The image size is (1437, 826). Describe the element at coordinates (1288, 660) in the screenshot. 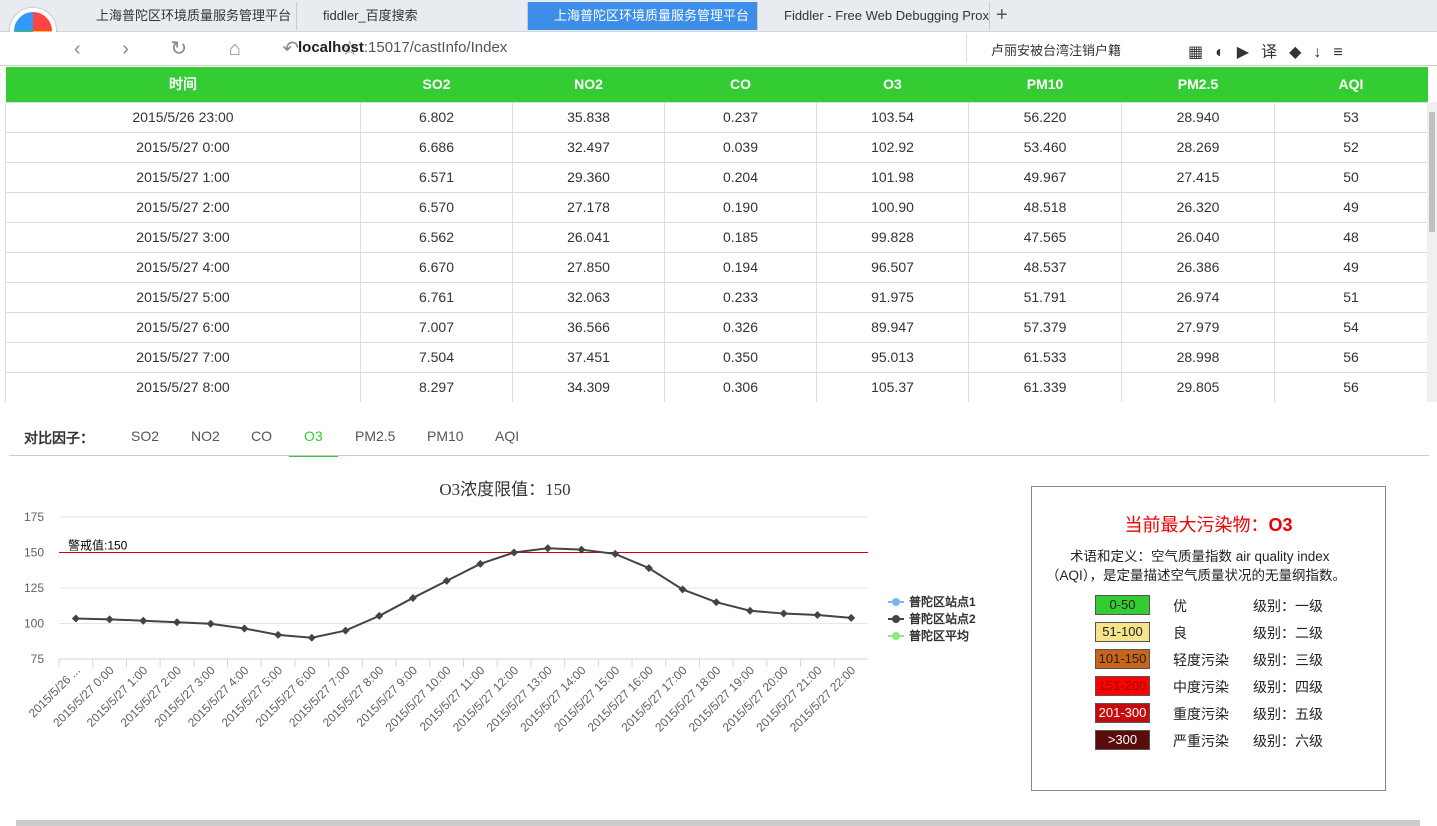

I see `level-grade: 级别：三级` at that location.